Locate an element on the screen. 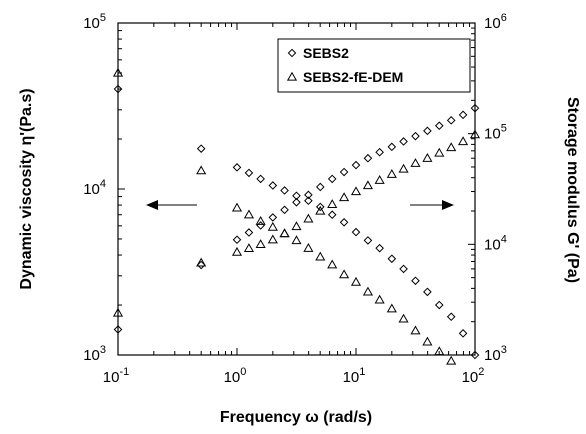  x-tick-label: 10² is located at coordinates (473, 376).